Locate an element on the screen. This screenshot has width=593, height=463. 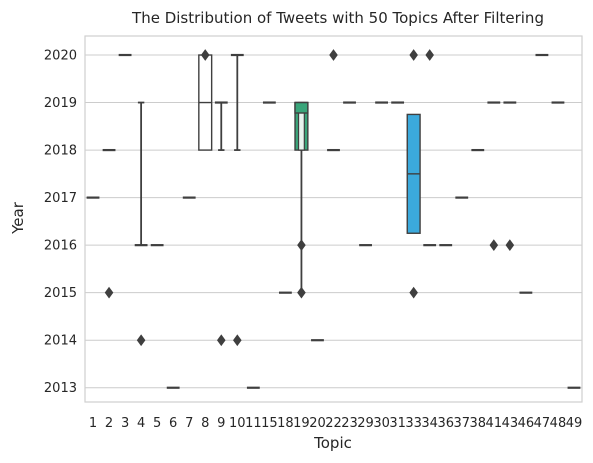
x-tick-label: 4 is located at coordinates (141, 423).